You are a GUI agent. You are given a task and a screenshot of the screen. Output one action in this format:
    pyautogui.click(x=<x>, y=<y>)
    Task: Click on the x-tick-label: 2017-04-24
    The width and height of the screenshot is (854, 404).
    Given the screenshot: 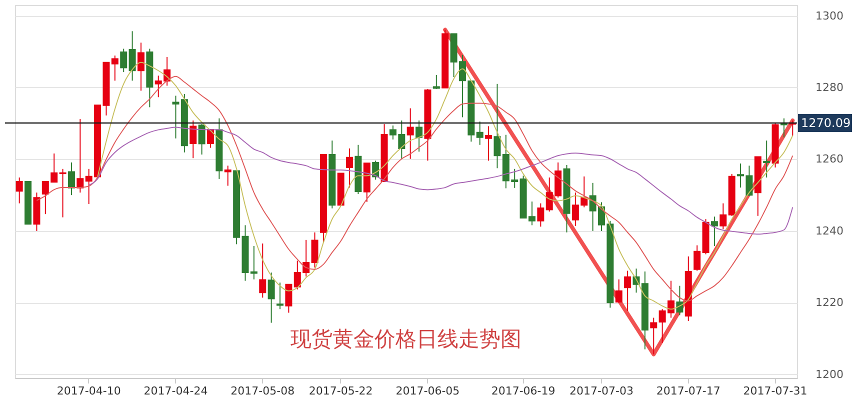 What is the action you would take?
    pyautogui.click(x=176, y=391)
    